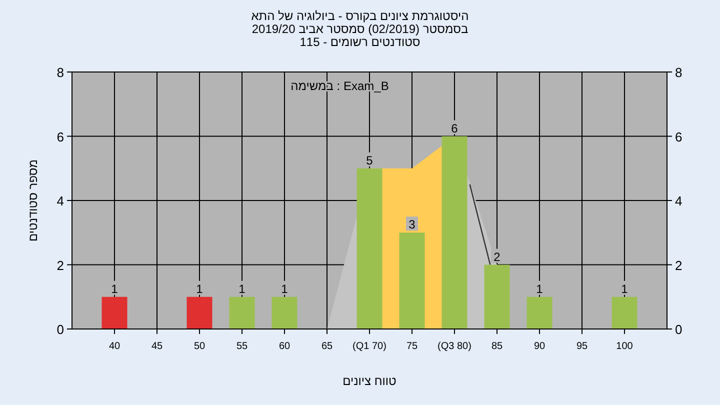 The width and height of the screenshot is (720, 405). I want to click on chart-subtitle: בסמסטר (02/2019) סמסטר אביב 2019/20 115 - סטודנטים רשומים, so click(360, 35).